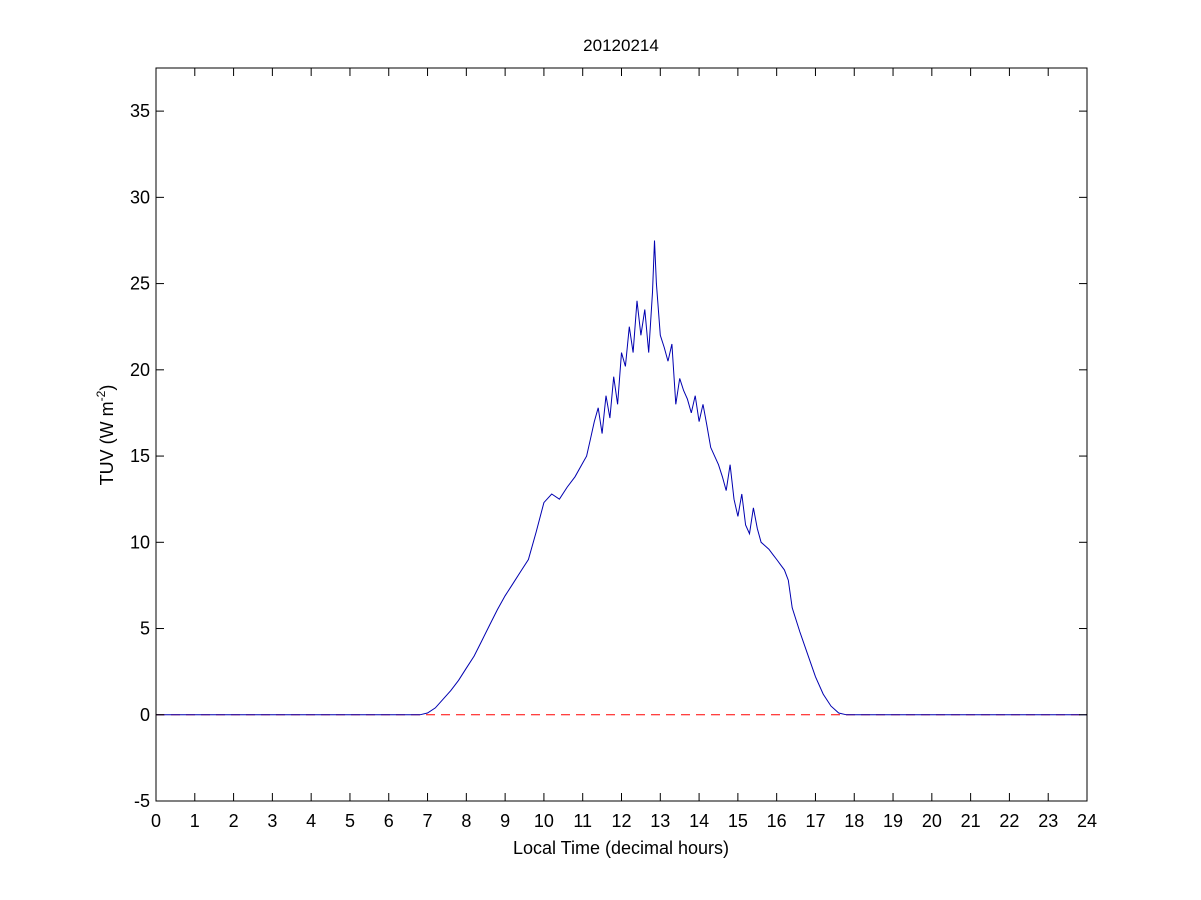  Describe the element at coordinates (272, 821) in the screenshot. I see `x-tick-label: 3` at that location.